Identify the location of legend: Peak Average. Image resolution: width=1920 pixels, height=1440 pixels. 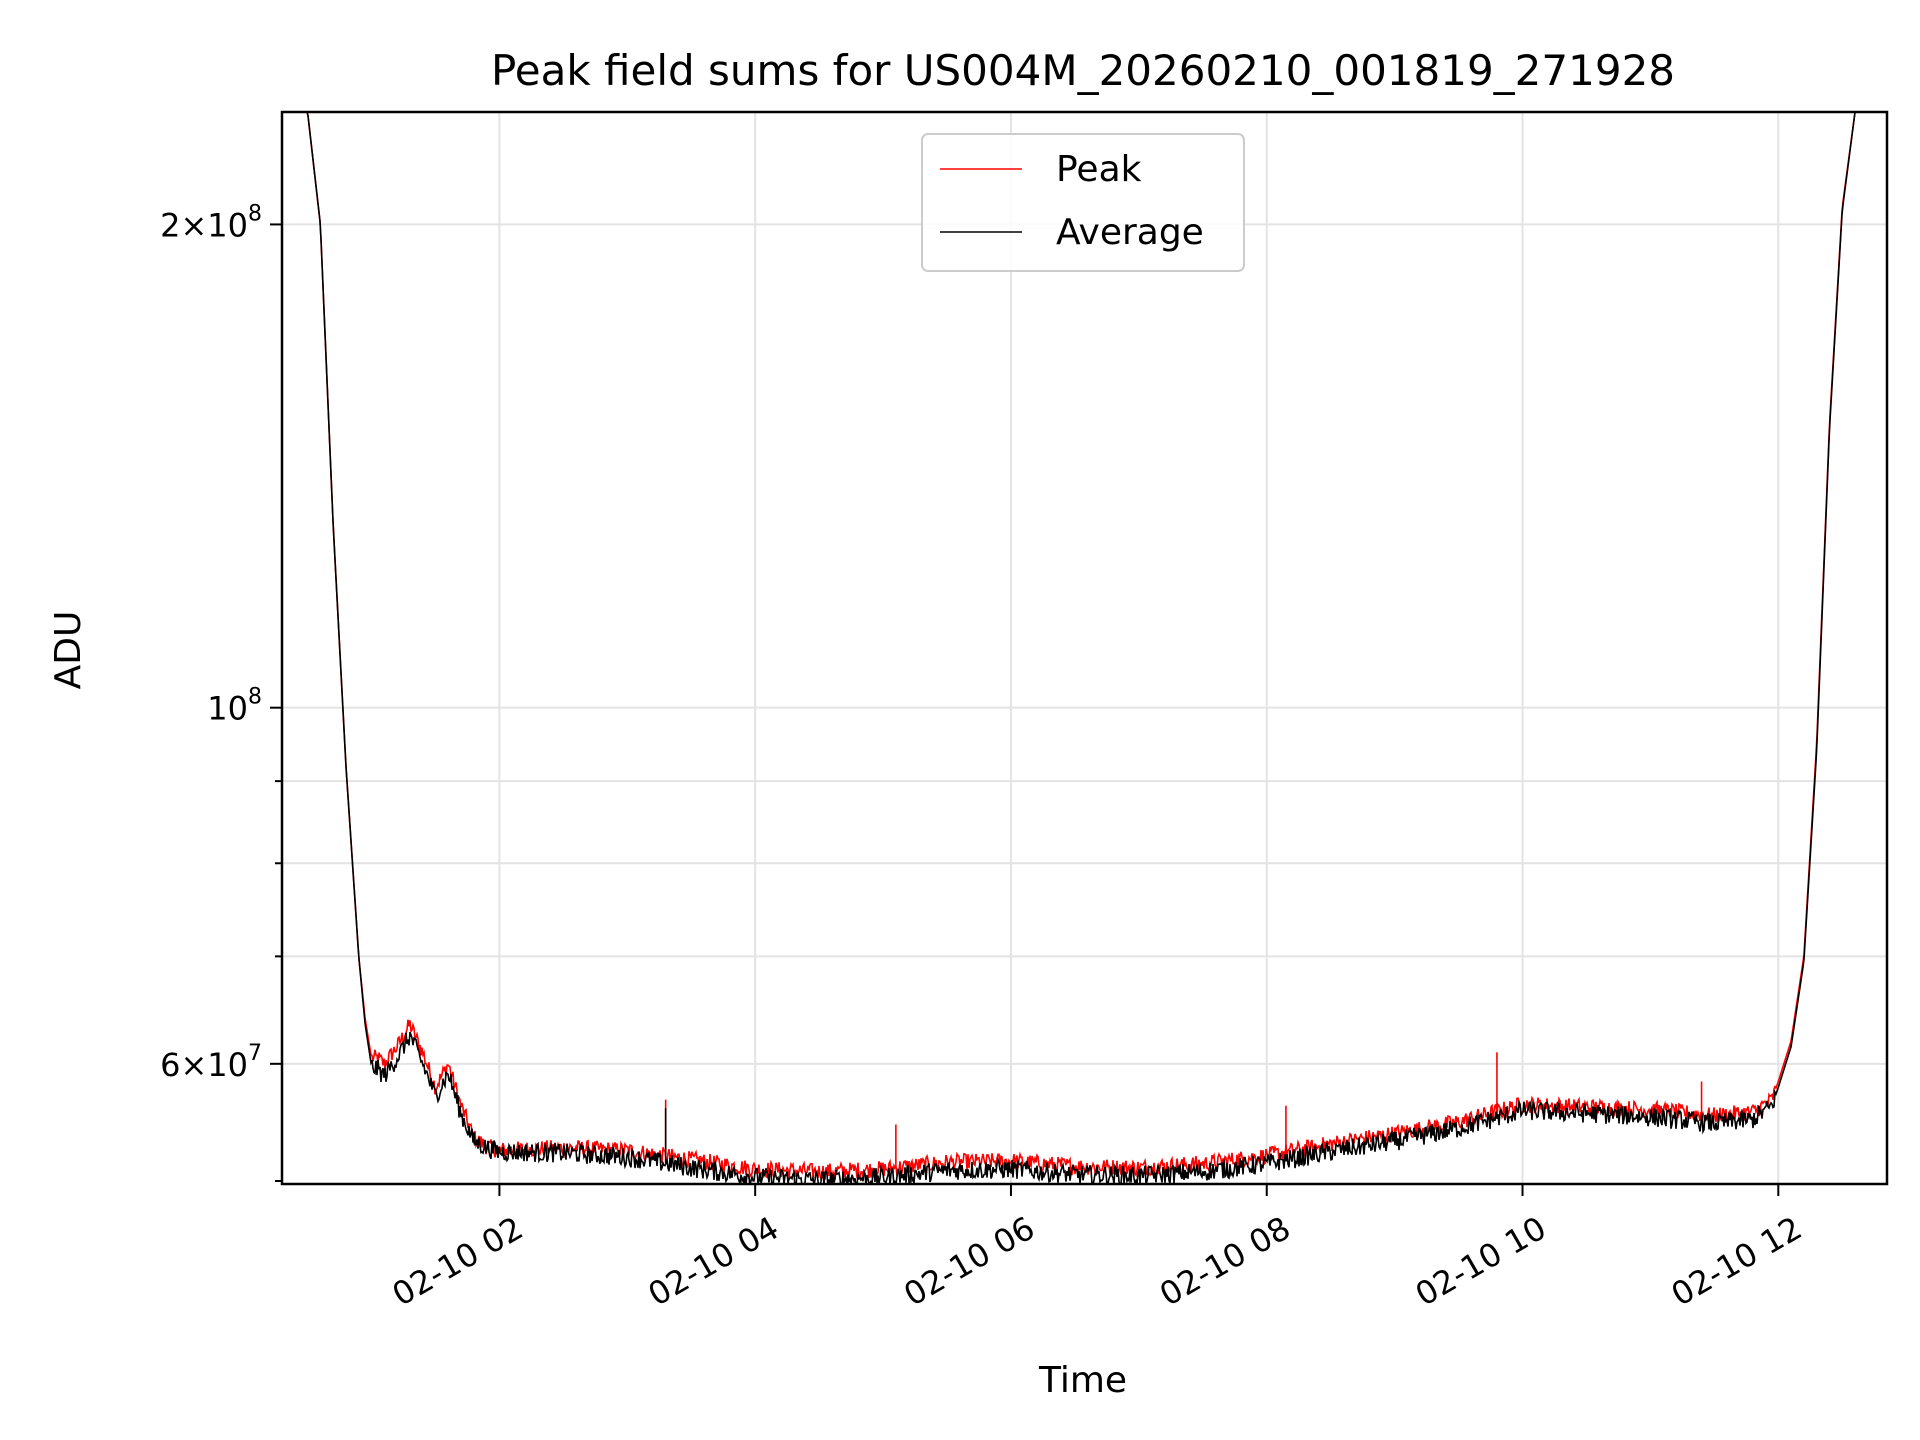
(1083, 202).